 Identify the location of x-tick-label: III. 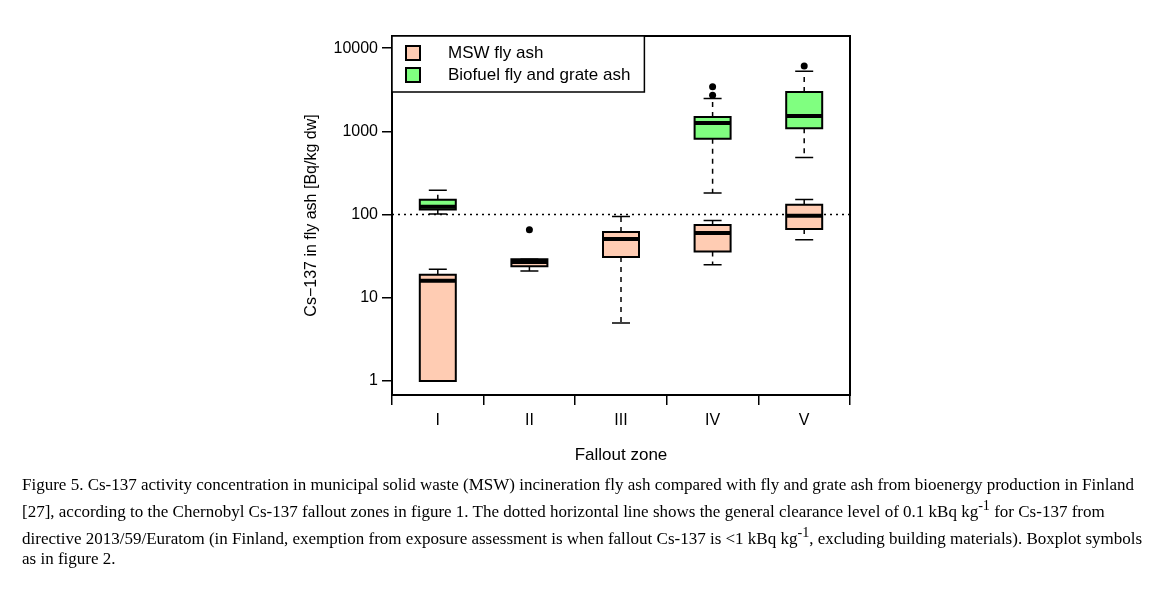
(621, 420).